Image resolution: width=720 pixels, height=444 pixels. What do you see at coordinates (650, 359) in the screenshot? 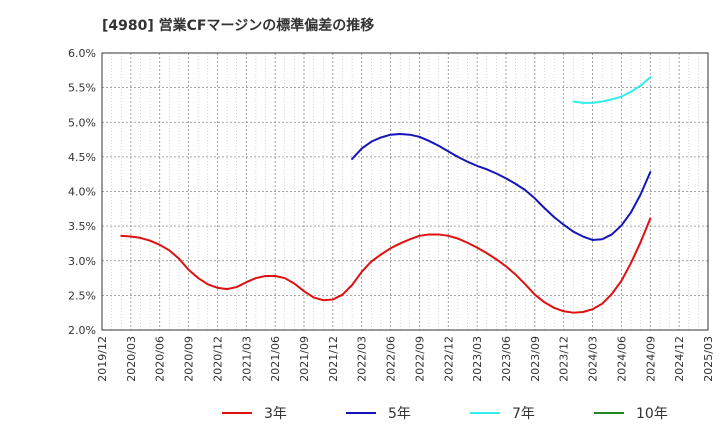
I see `x-tick-label: 2024/09` at bounding box center [650, 359].